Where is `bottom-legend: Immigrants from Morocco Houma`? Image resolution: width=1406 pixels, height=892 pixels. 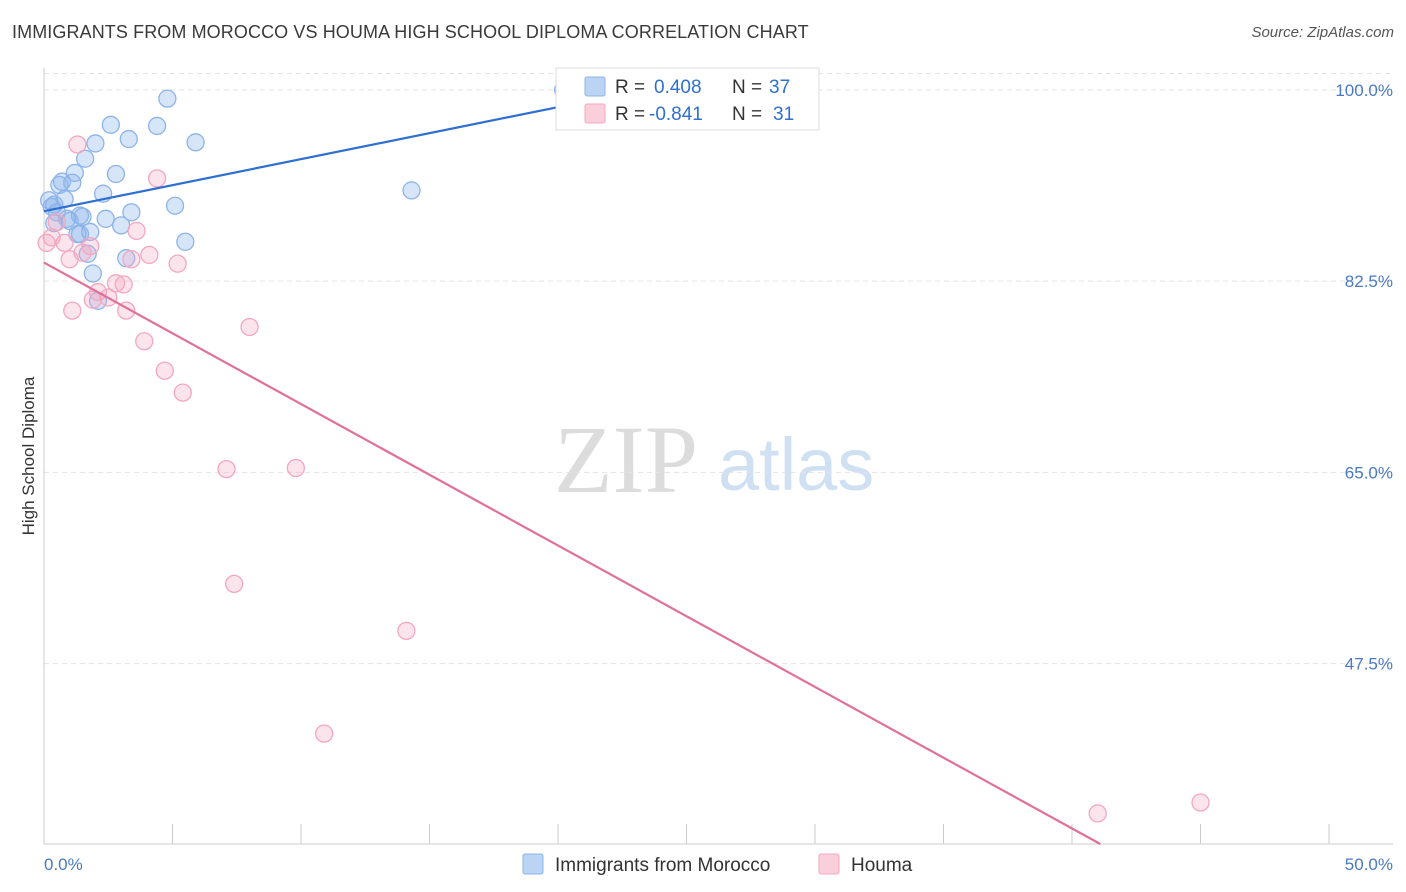
bottom-legend: Immigrants from Morocco Houma is located at coordinates (717, 864).